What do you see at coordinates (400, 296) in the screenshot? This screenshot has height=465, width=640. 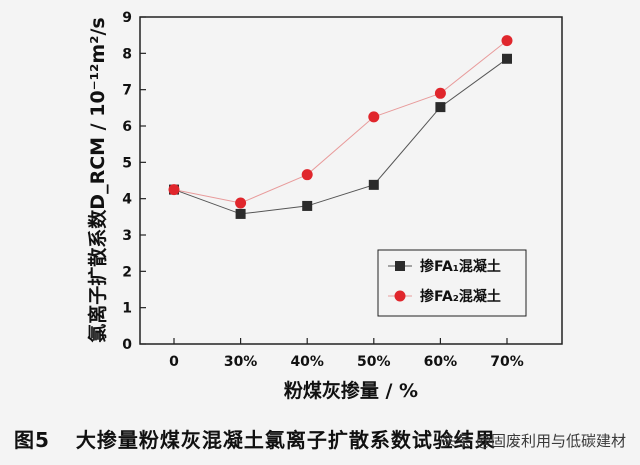 I see `legend-marker-fa2` at bounding box center [400, 296].